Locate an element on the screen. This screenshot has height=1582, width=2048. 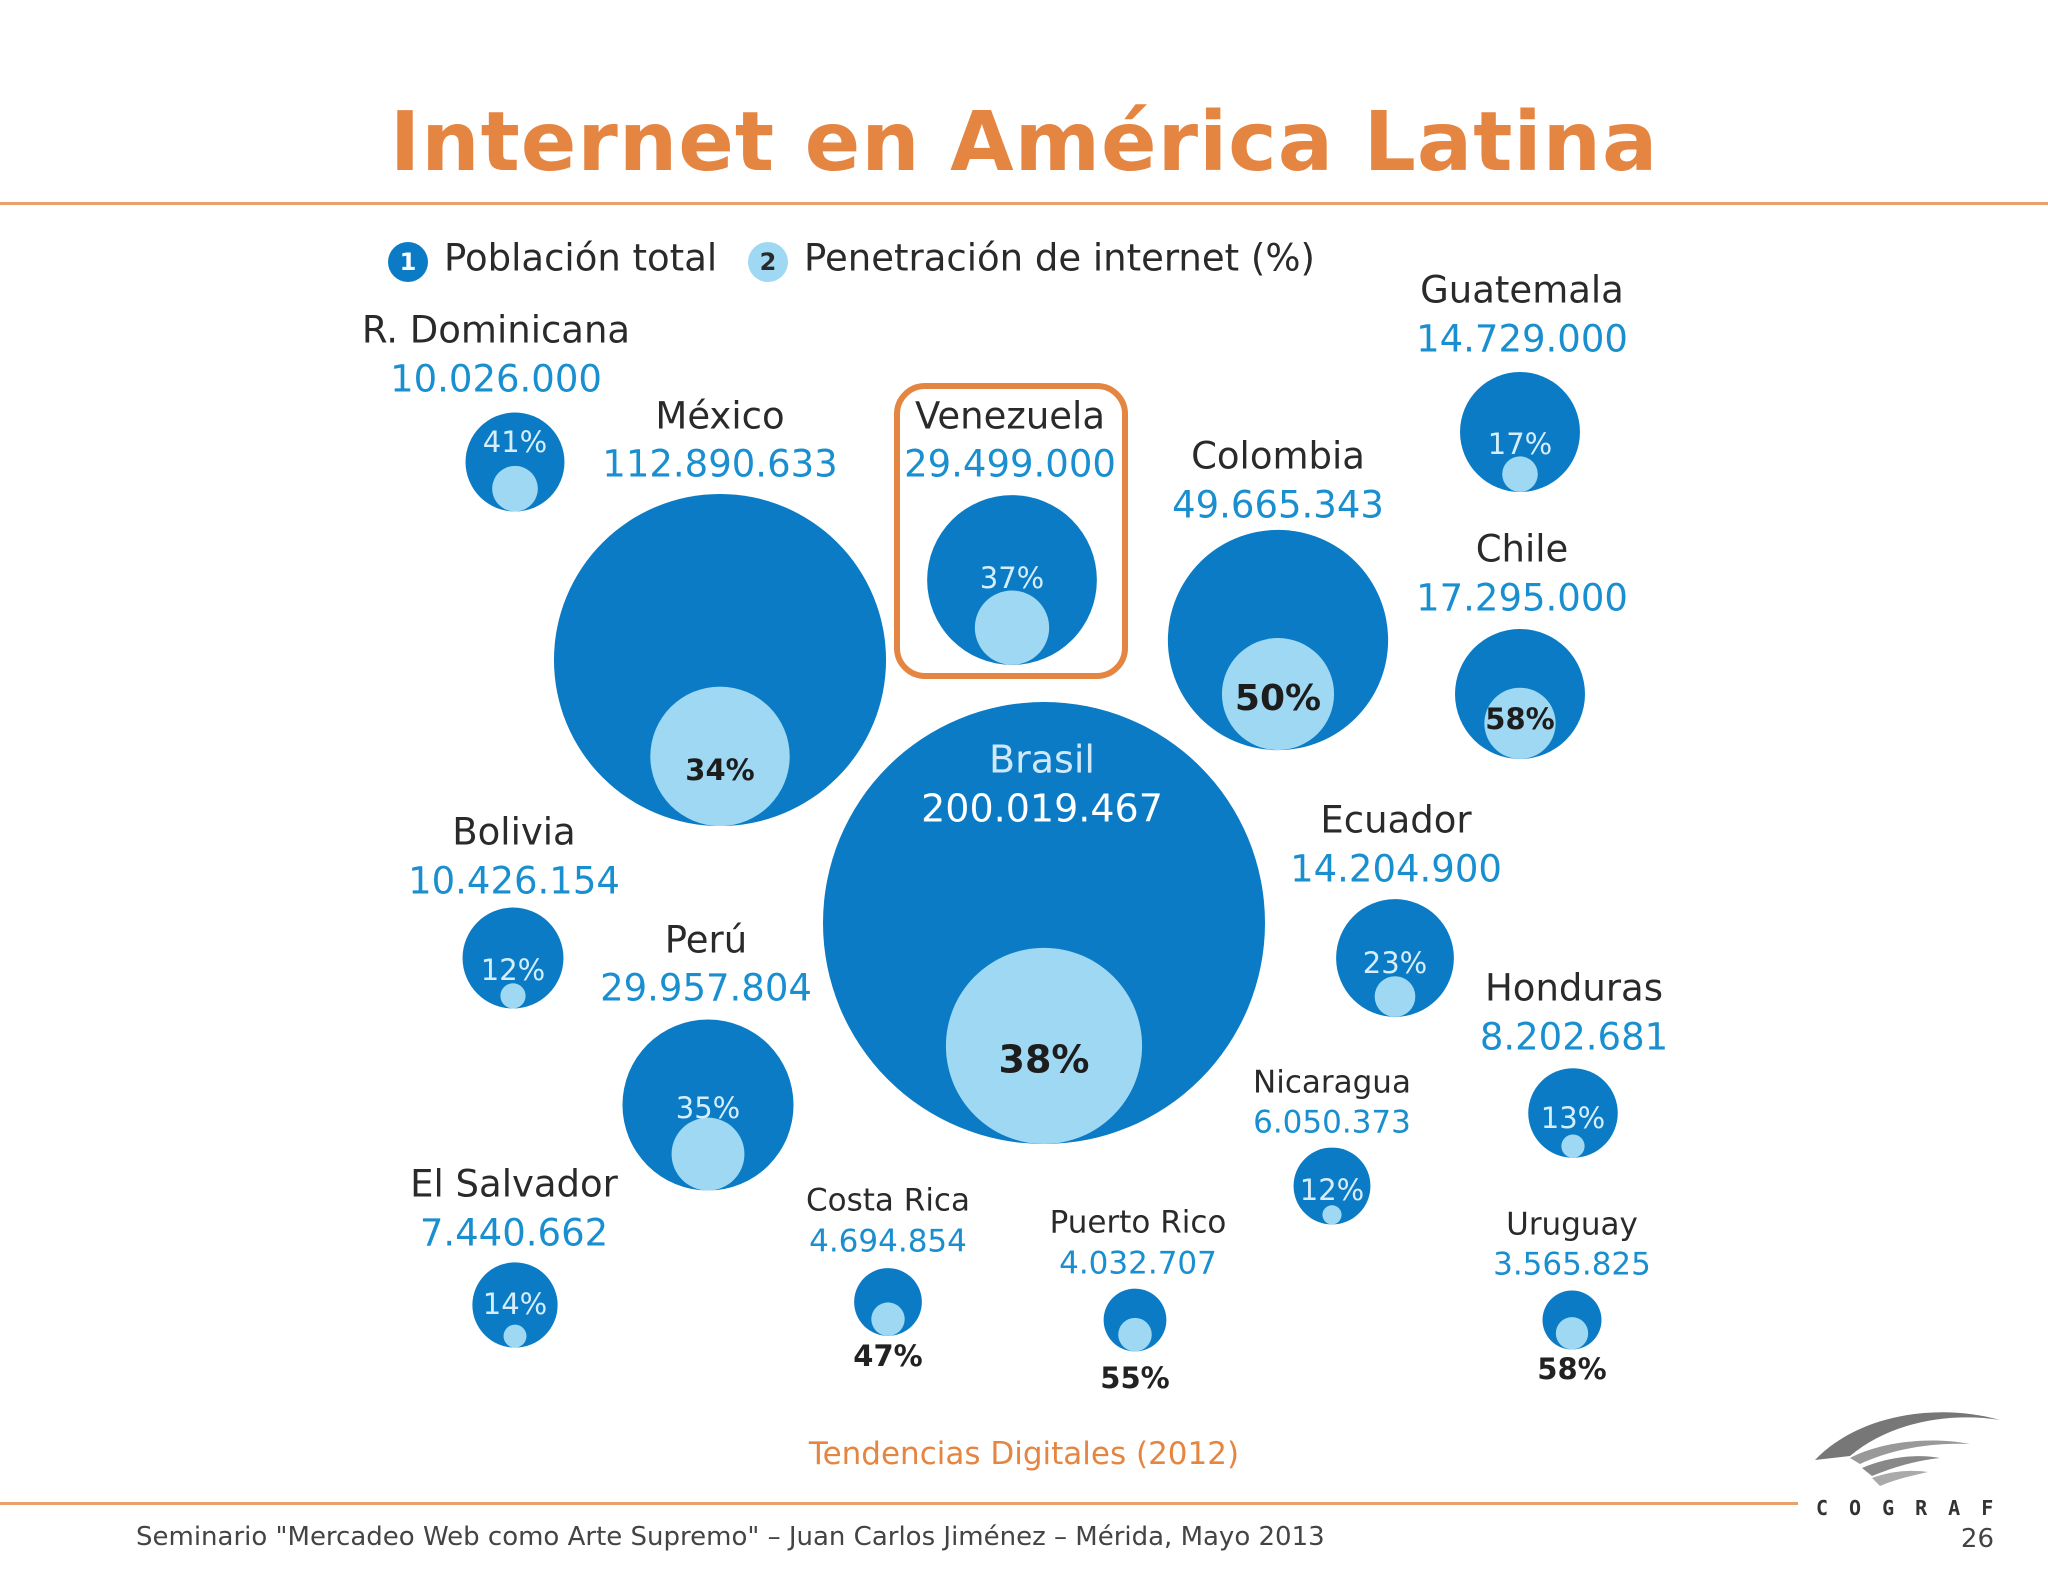
country-name-elsalvador: El Salvador is located at coordinates (514, 1184).